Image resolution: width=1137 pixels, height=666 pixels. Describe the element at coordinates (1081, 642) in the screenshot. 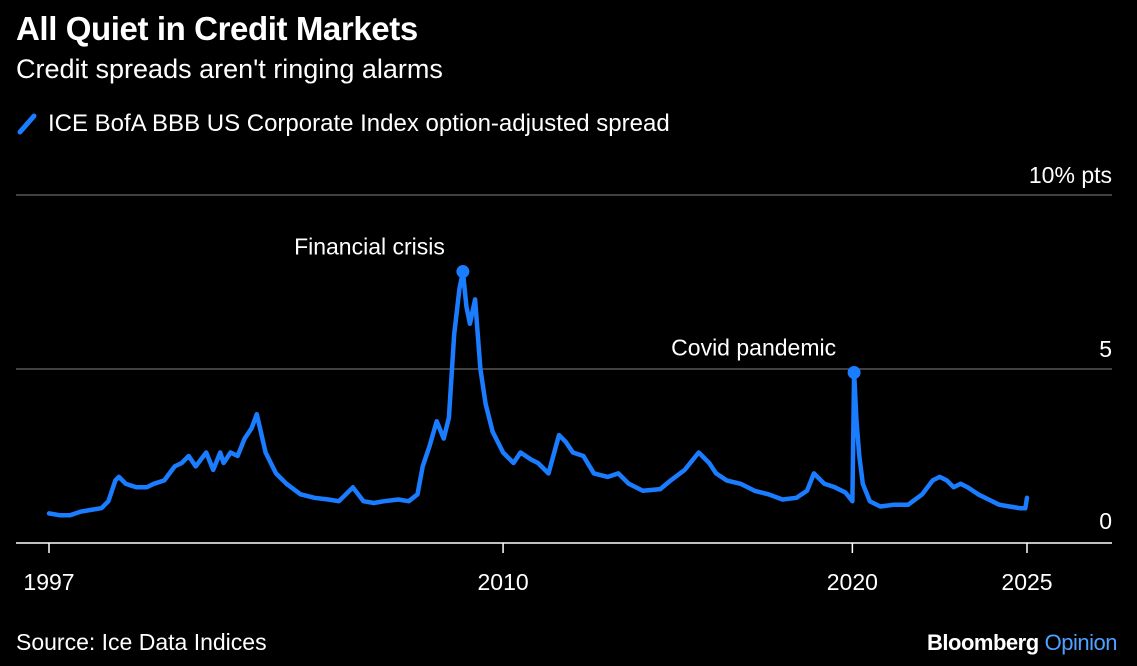

I see `brand-suffix: Opinion` at that location.